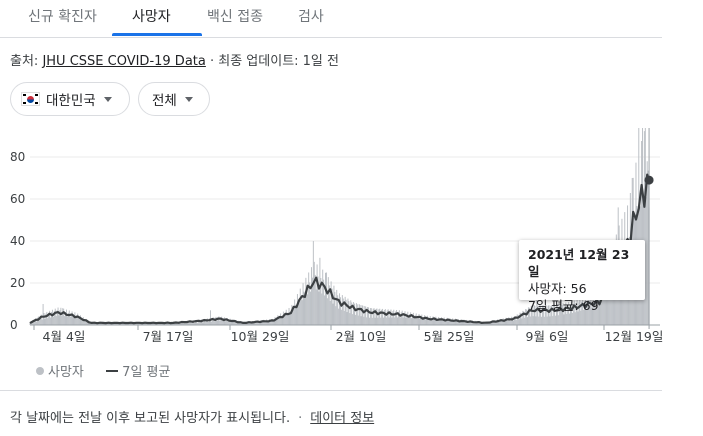 The height and width of the screenshot is (436, 703). I want to click on update-info: · 최종 업데이트: 1일 전, so click(272, 61).